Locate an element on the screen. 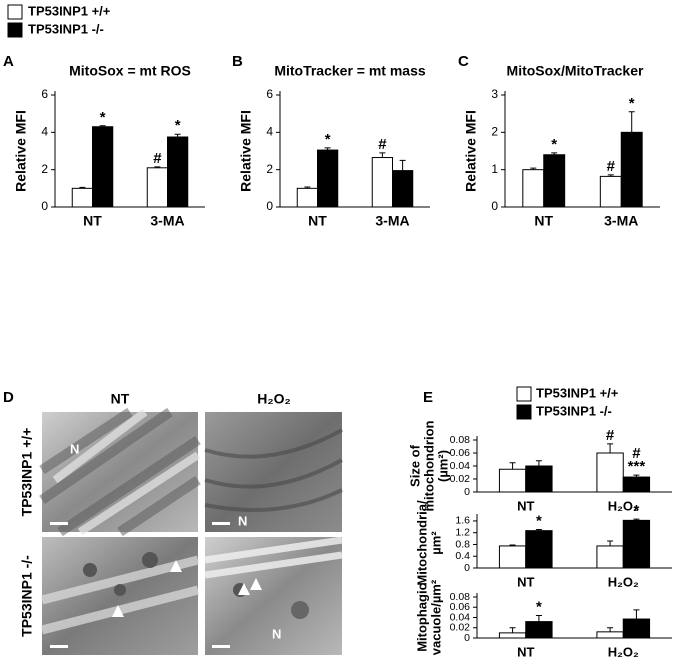 The height and width of the screenshot is (660, 685). y-tick-label: 1.2 is located at coordinates (462, 532).